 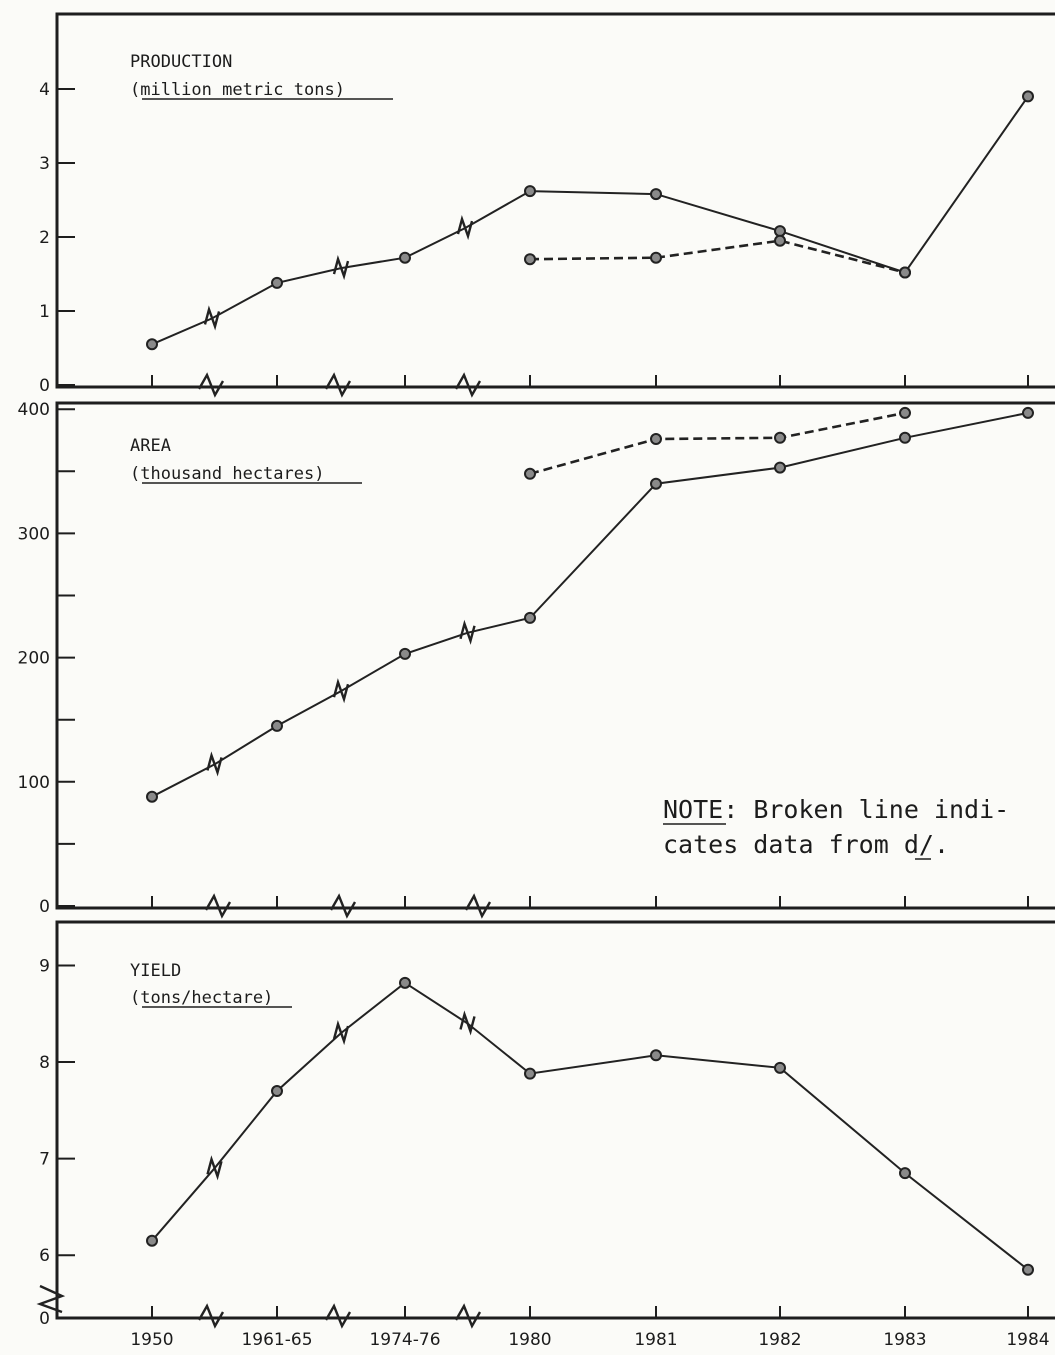 What do you see at coordinates (934, 844) in the screenshot?
I see `note-text-2-suffix: /.` at bounding box center [934, 844].